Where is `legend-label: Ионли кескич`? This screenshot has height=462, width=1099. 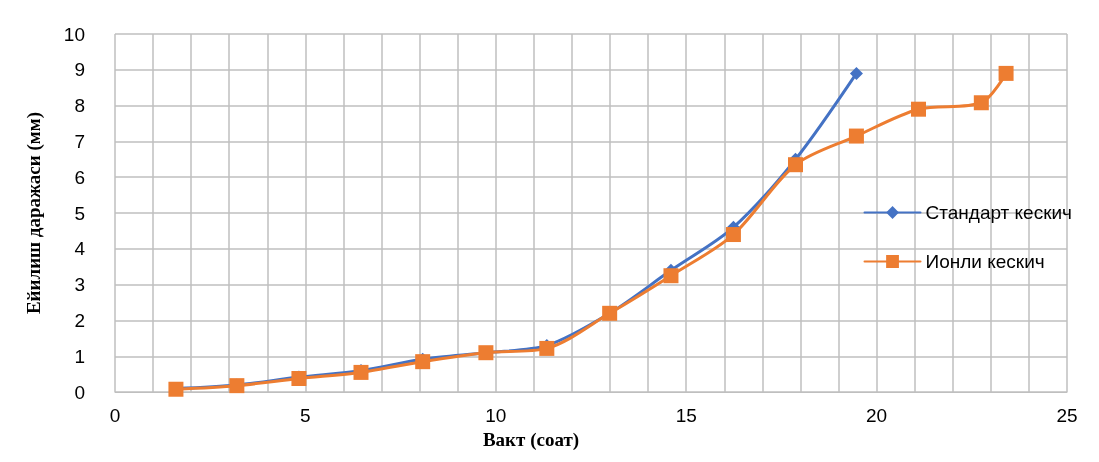 legend-label: Ионли кескич is located at coordinates (985, 261).